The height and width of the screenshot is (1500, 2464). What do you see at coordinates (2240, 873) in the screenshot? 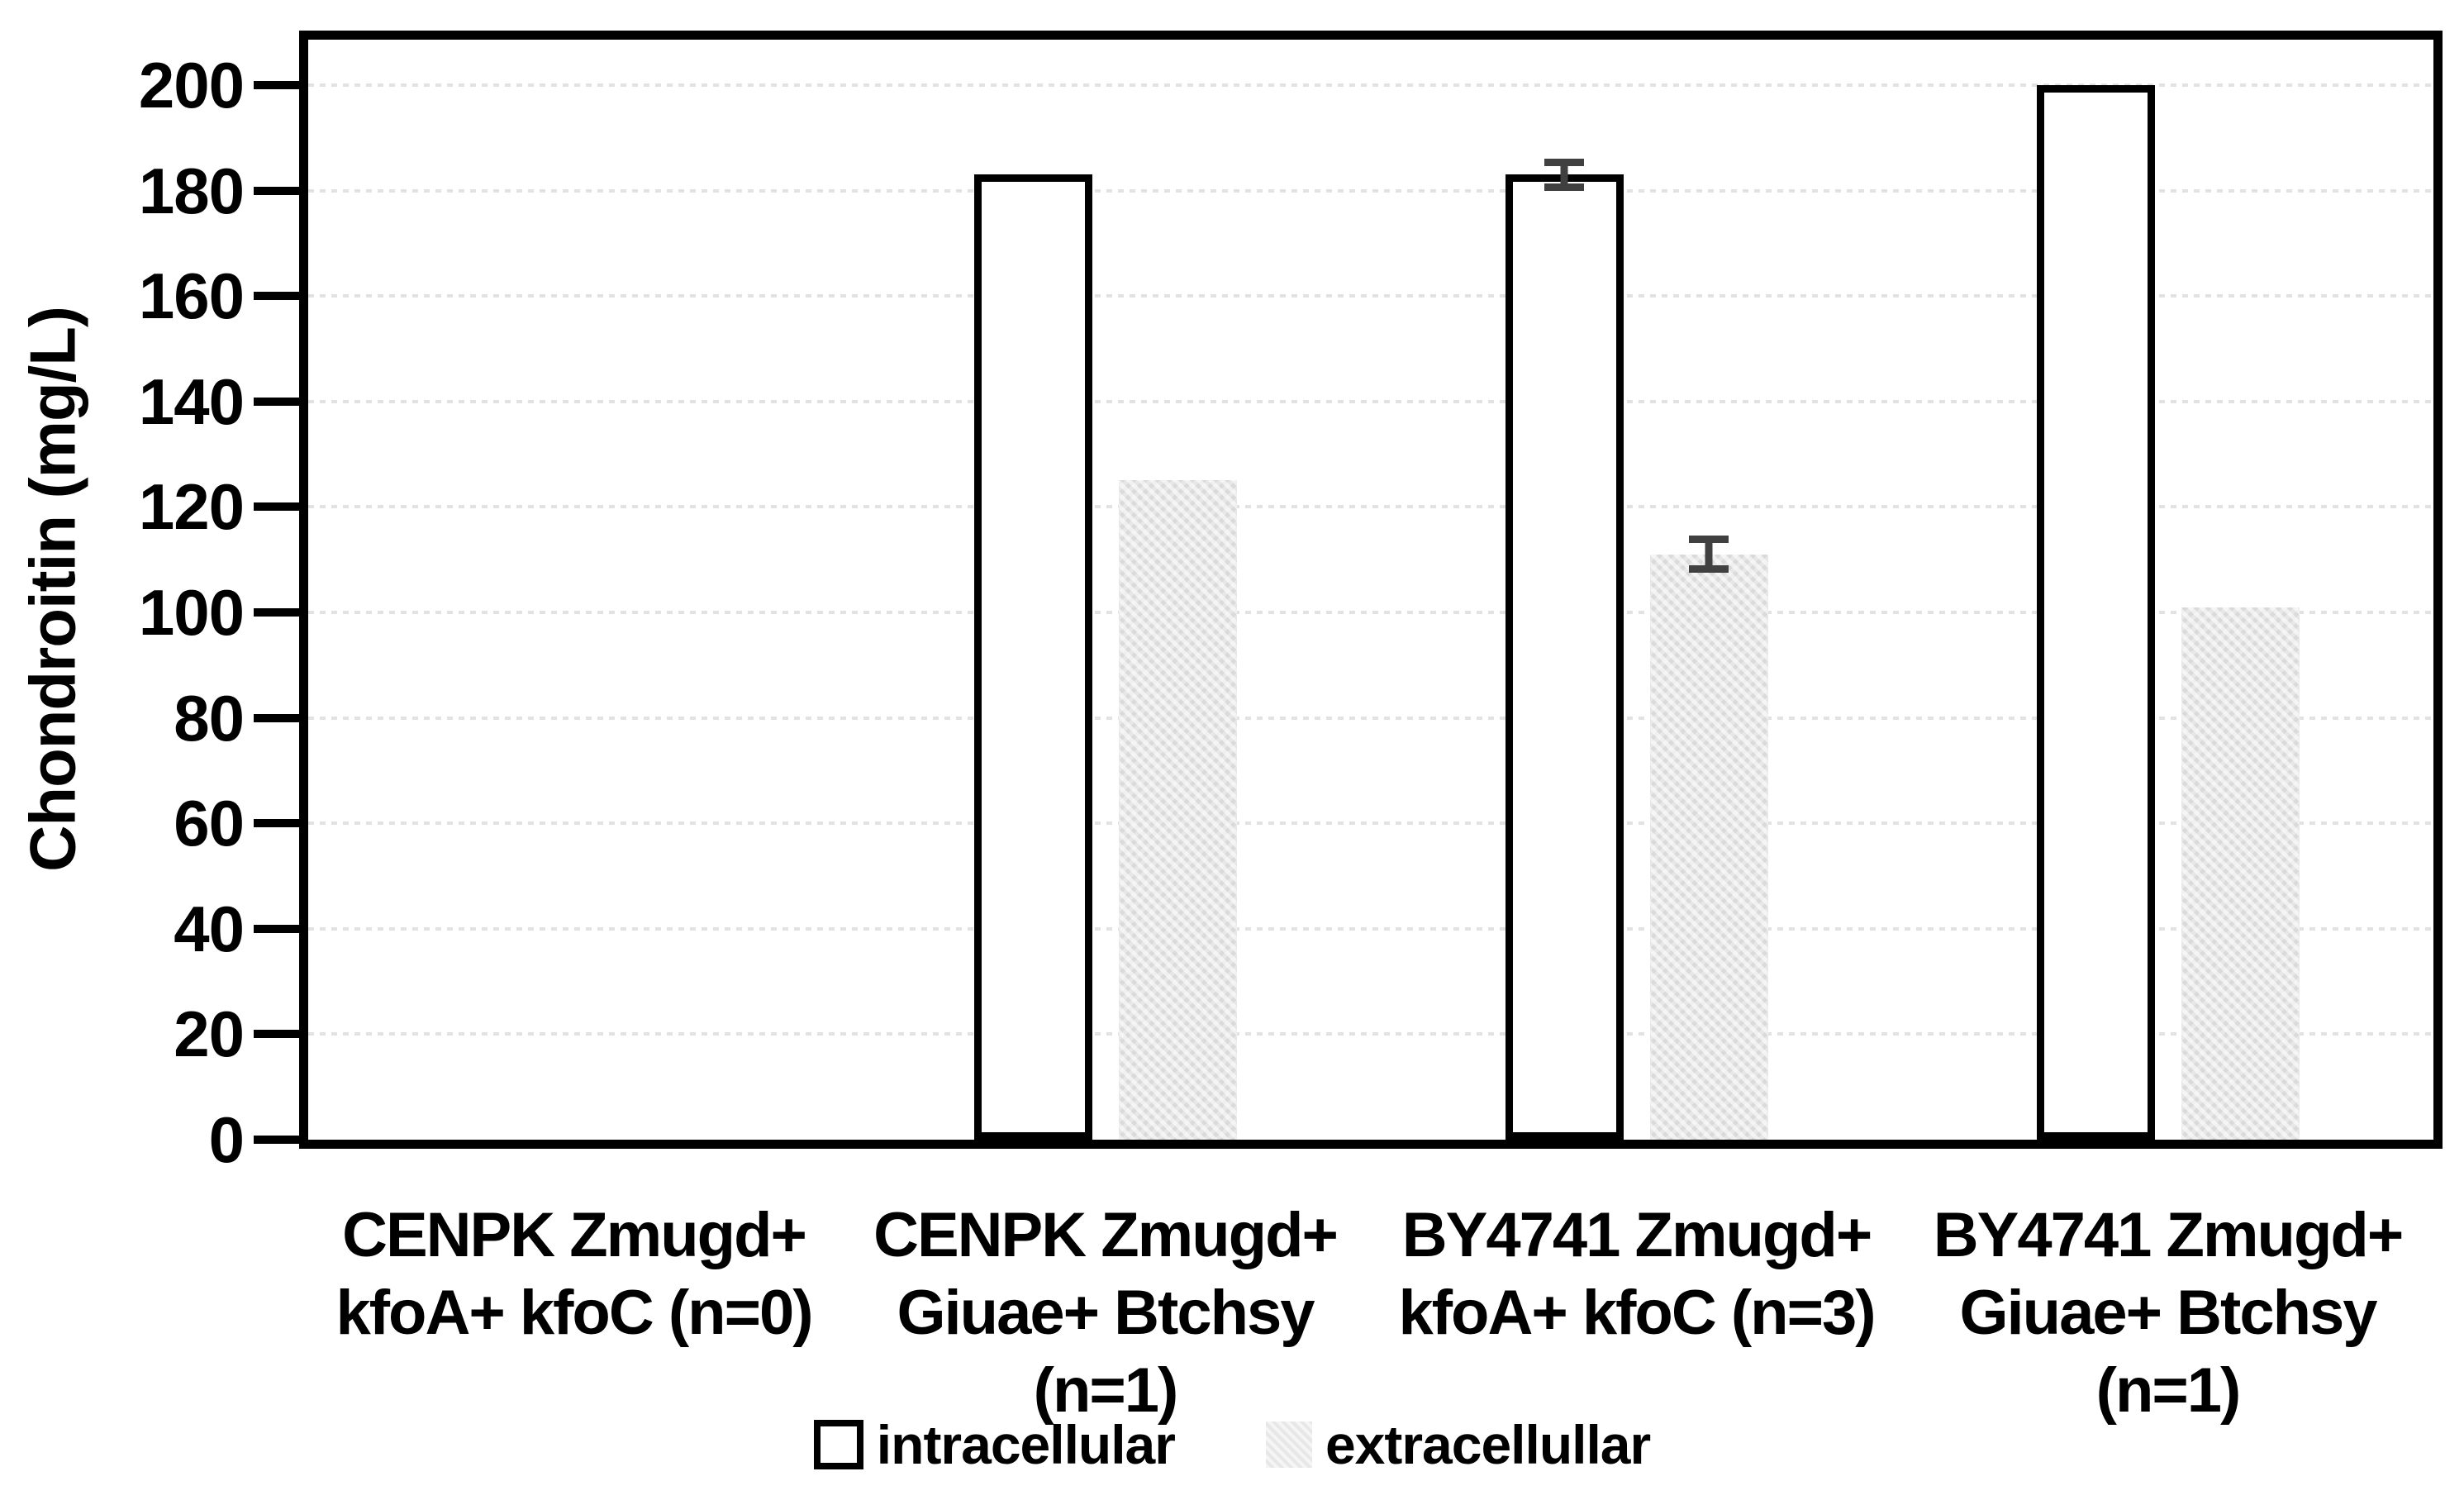
I see `extracellullar-bar-group4` at bounding box center [2240, 873].